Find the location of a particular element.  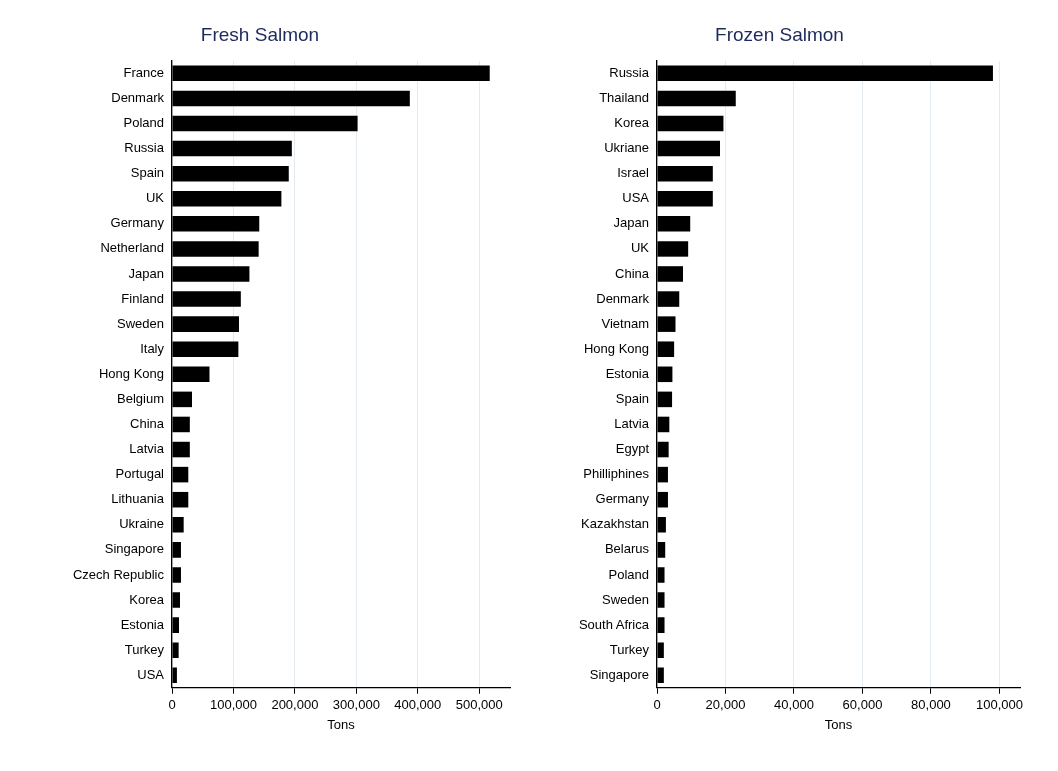

y-tick-label: Ukraine is located at coordinates (141, 524).